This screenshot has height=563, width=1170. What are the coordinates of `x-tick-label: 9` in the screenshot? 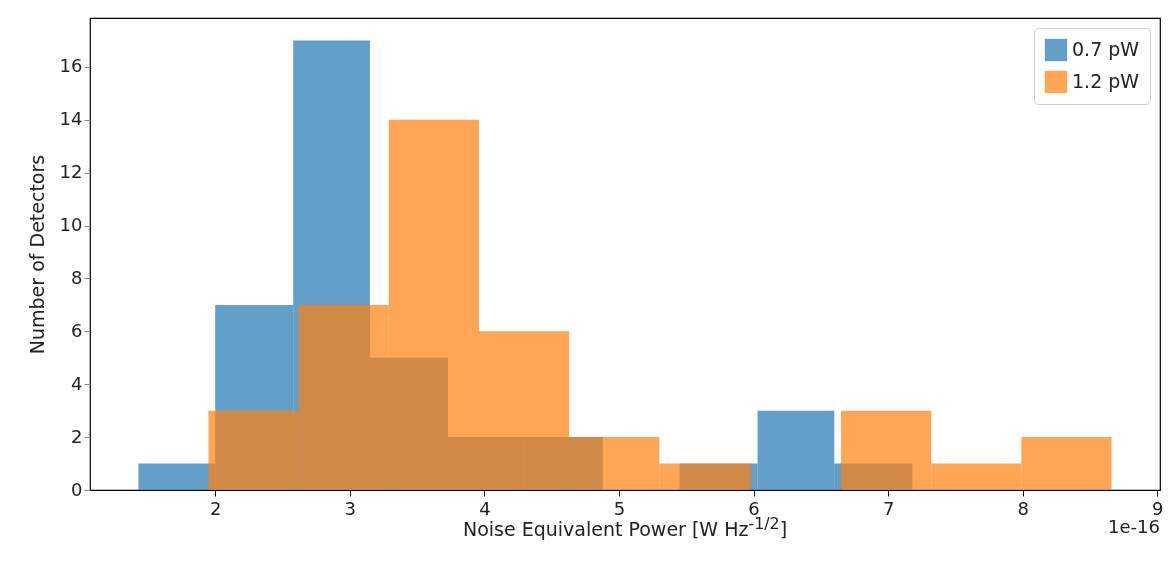 It's located at (1158, 508).